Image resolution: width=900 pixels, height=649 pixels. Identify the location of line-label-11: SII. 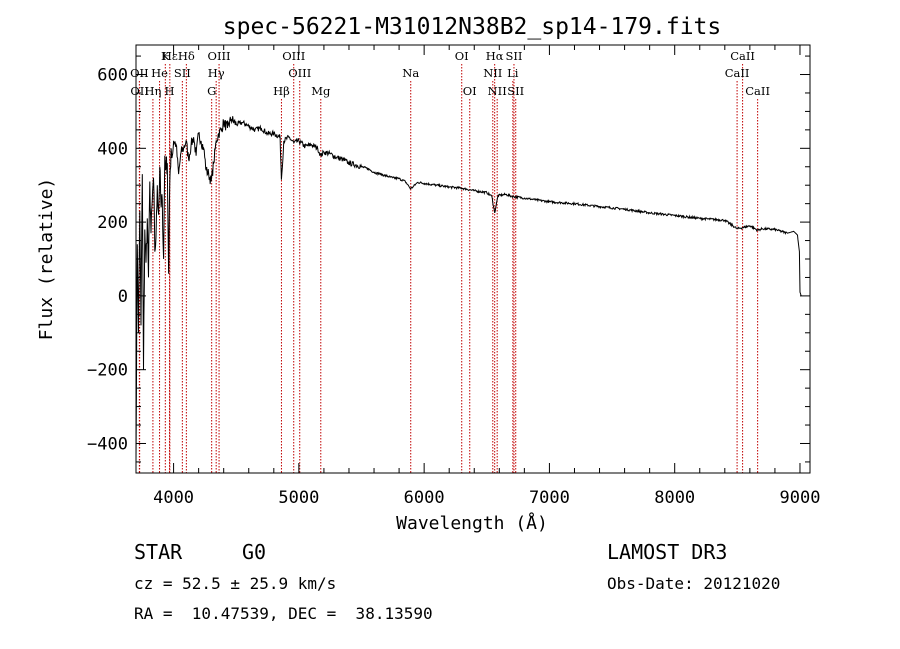
(182, 73).